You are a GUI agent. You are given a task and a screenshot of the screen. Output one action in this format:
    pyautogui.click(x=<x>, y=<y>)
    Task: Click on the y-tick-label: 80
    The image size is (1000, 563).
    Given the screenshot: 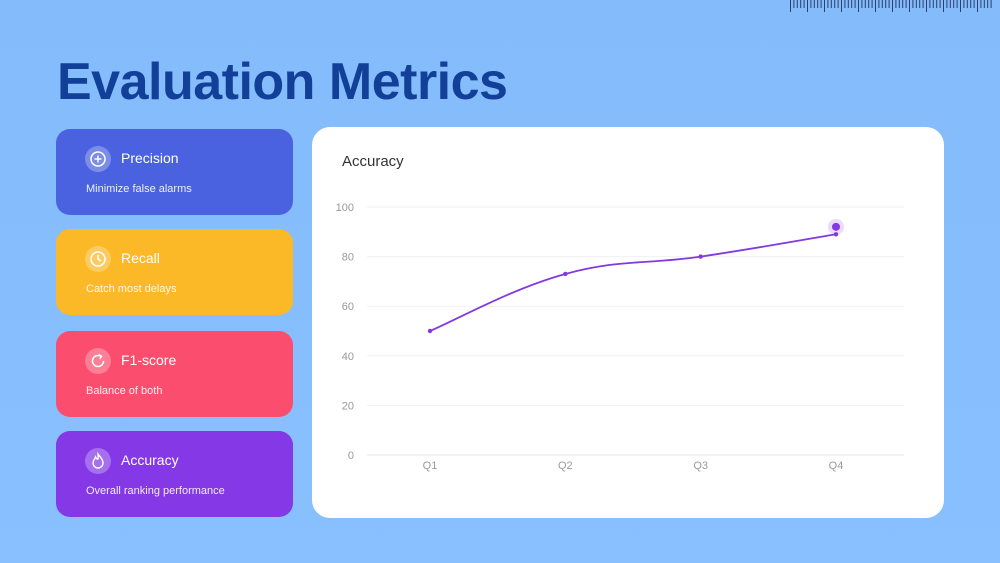 What is the action you would take?
    pyautogui.click(x=348, y=258)
    